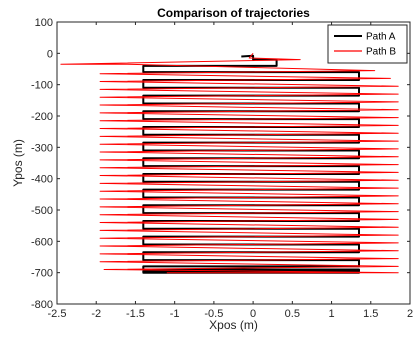 The image size is (414, 340). Describe the element at coordinates (42, 305) in the screenshot. I see `y-tick-label: -800` at that location.